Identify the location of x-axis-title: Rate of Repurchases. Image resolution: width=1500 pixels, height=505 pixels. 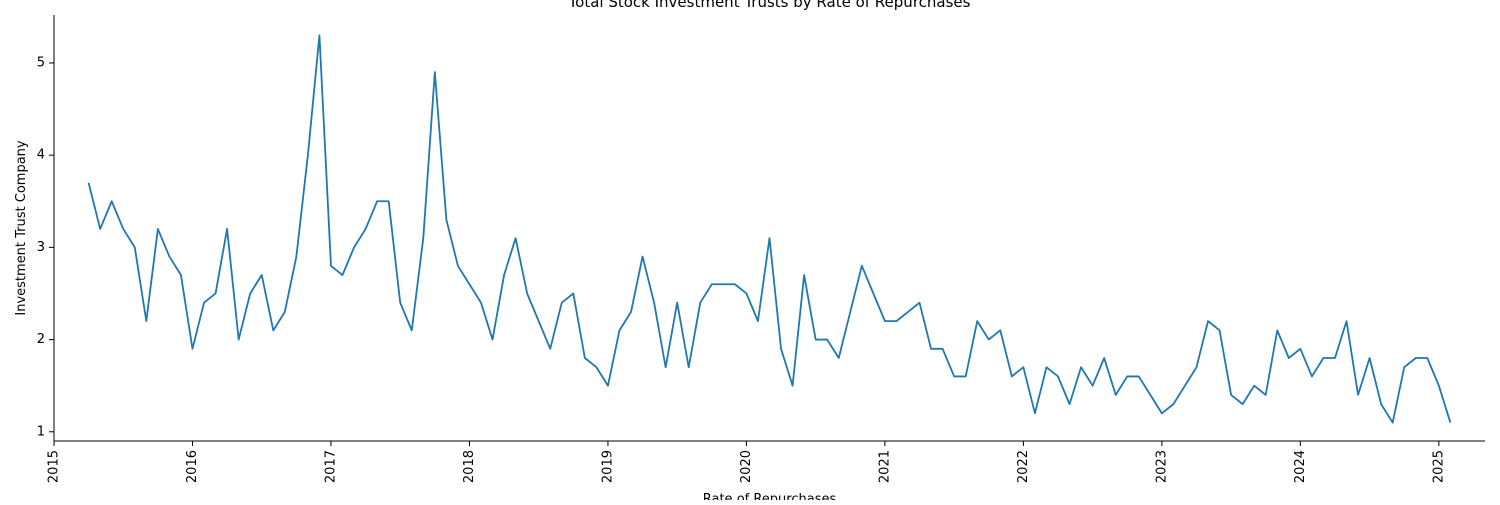
(770, 496).